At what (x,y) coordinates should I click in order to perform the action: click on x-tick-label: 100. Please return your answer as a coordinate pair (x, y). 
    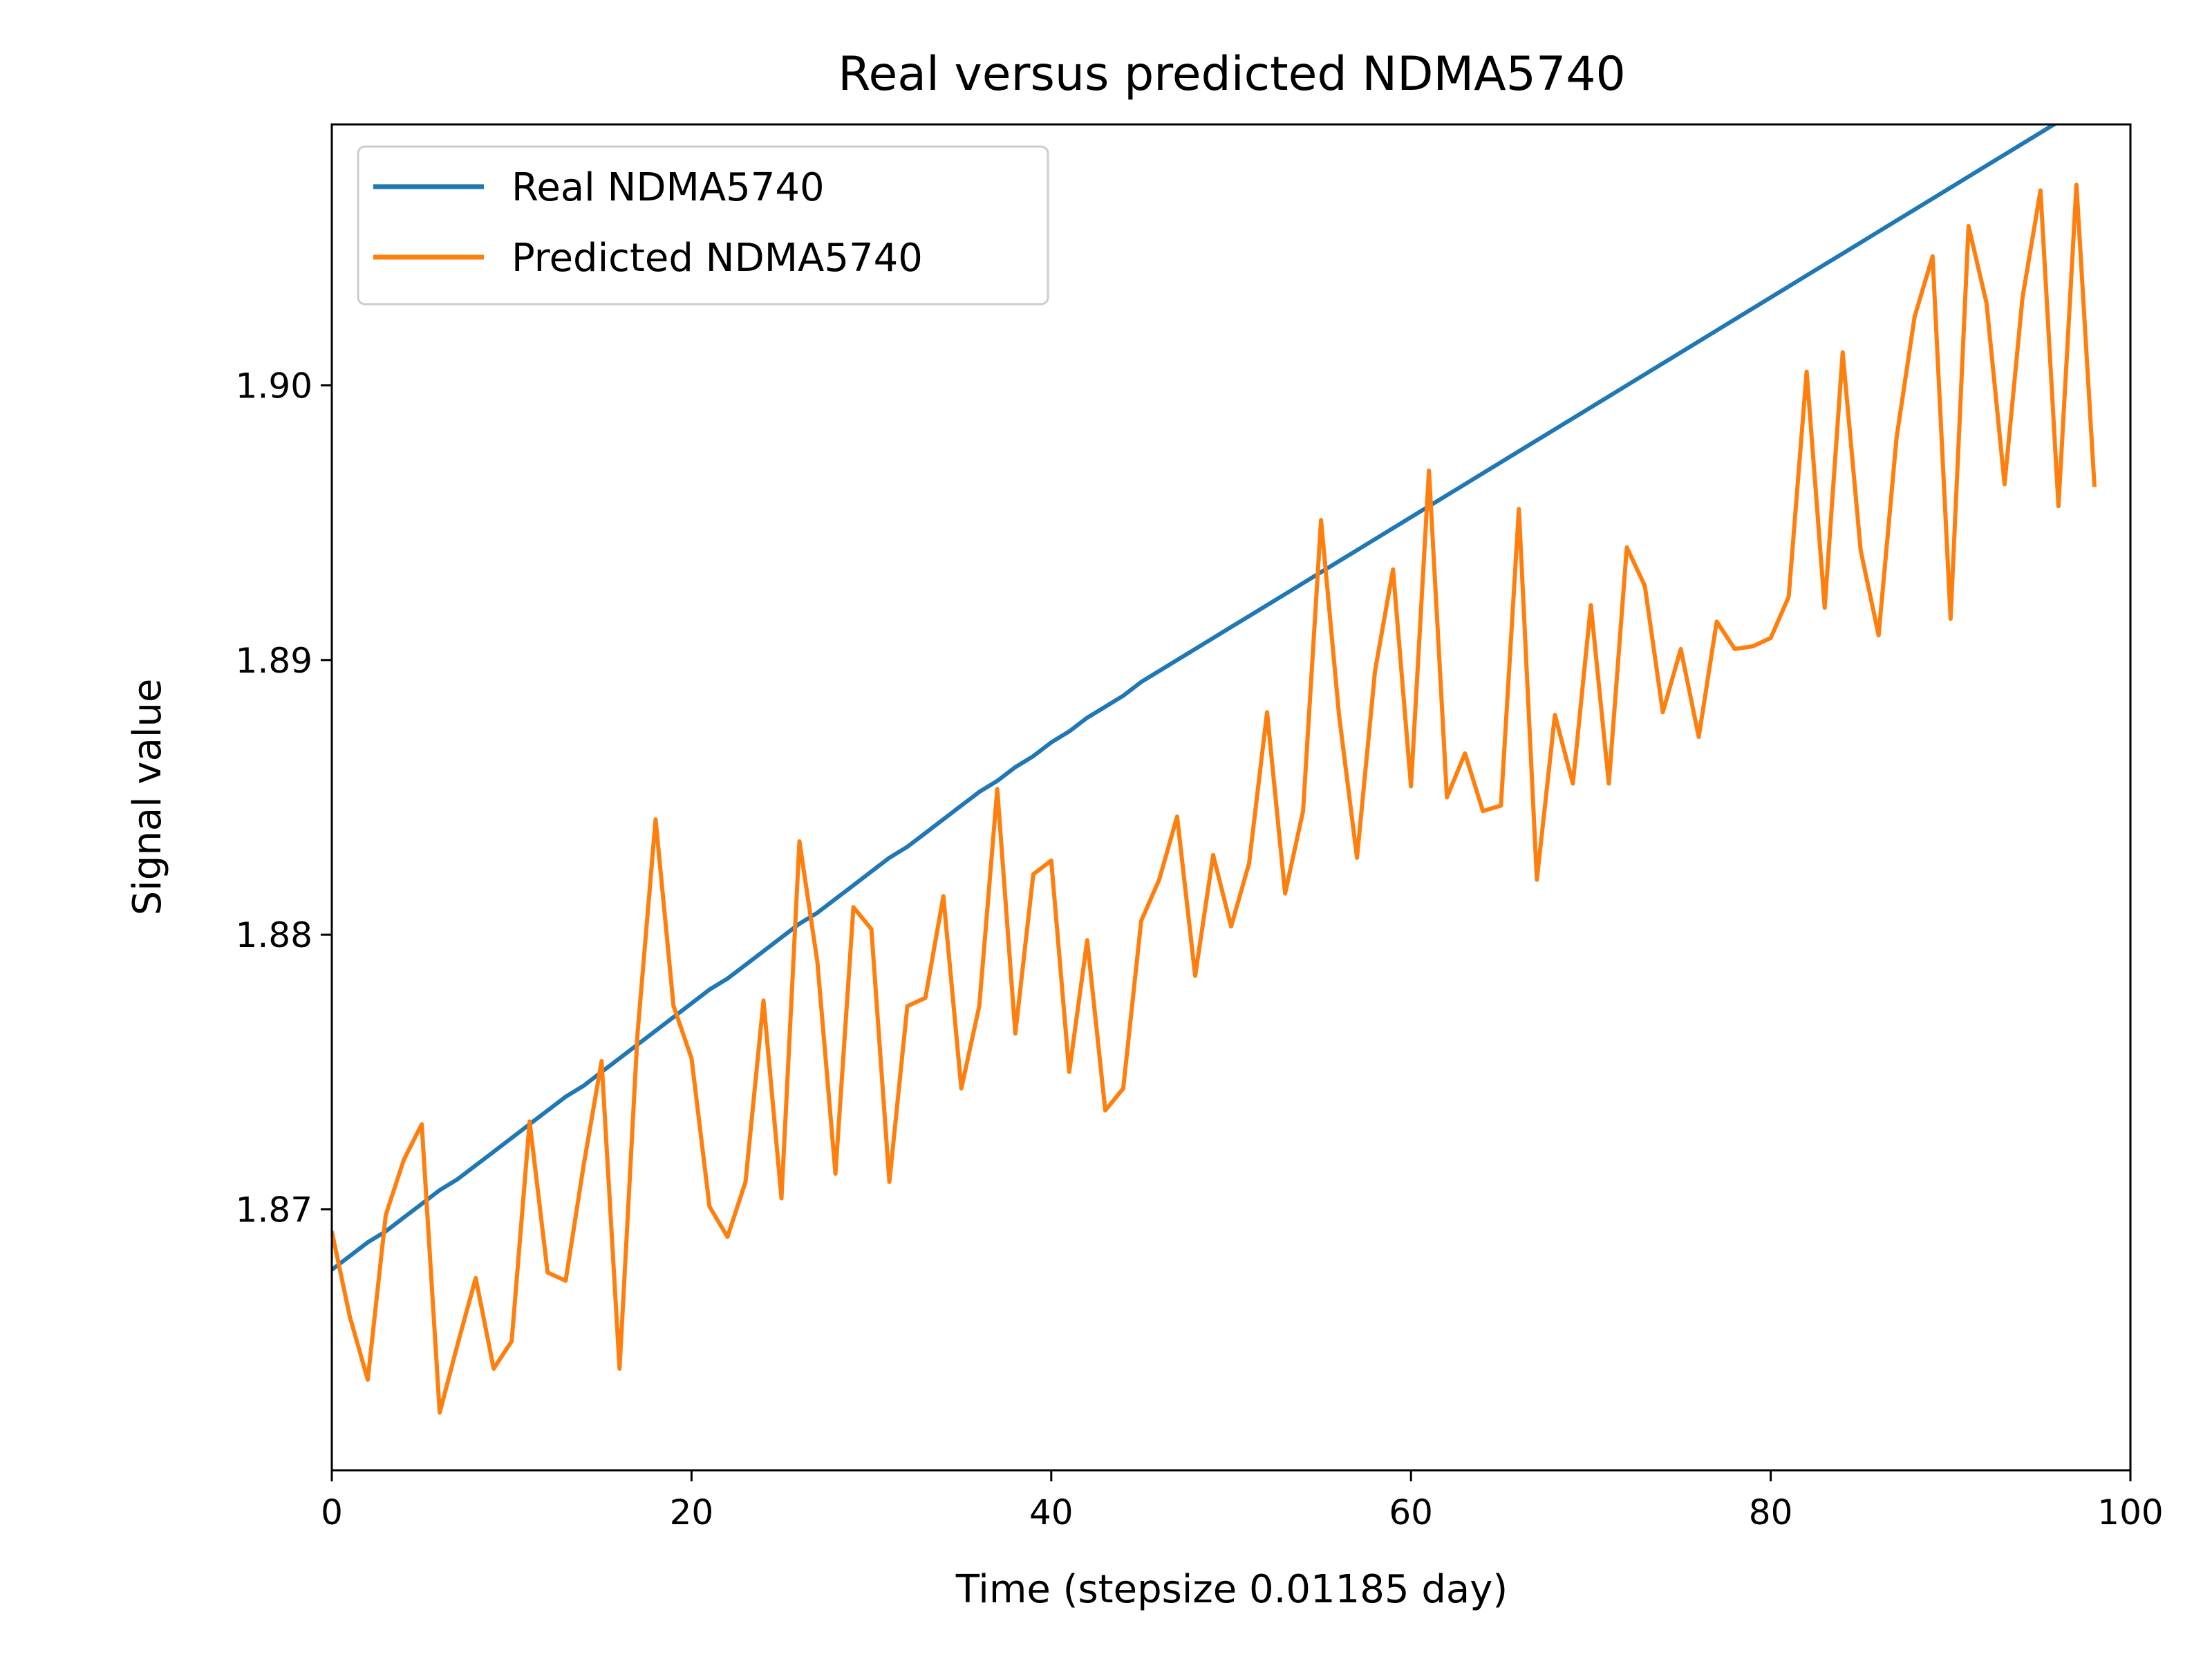
    Looking at the image, I should click on (2130, 1512).